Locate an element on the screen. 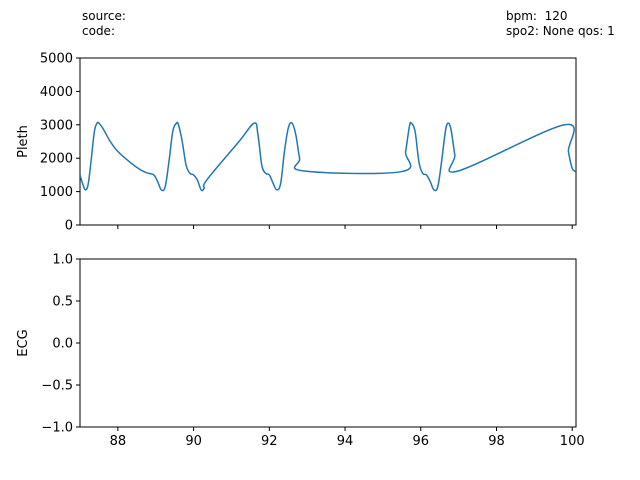 The image size is (640, 480). y-tick-label: 3000 is located at coordinates (56, 125).